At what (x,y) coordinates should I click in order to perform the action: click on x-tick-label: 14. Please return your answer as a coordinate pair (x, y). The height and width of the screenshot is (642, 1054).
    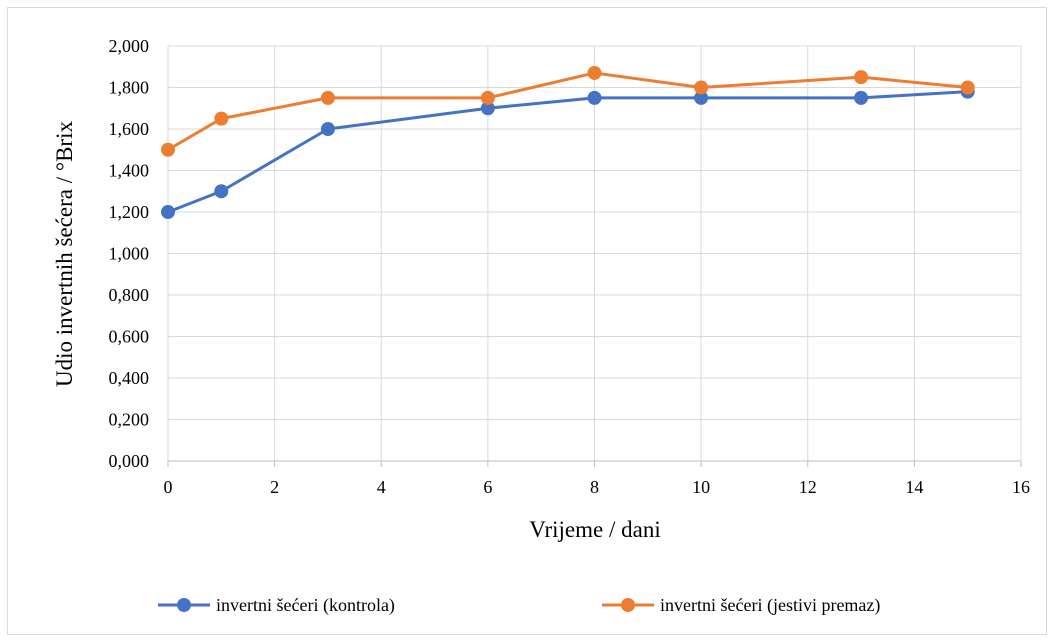
    Looking at the image, I should click on (914, 487).